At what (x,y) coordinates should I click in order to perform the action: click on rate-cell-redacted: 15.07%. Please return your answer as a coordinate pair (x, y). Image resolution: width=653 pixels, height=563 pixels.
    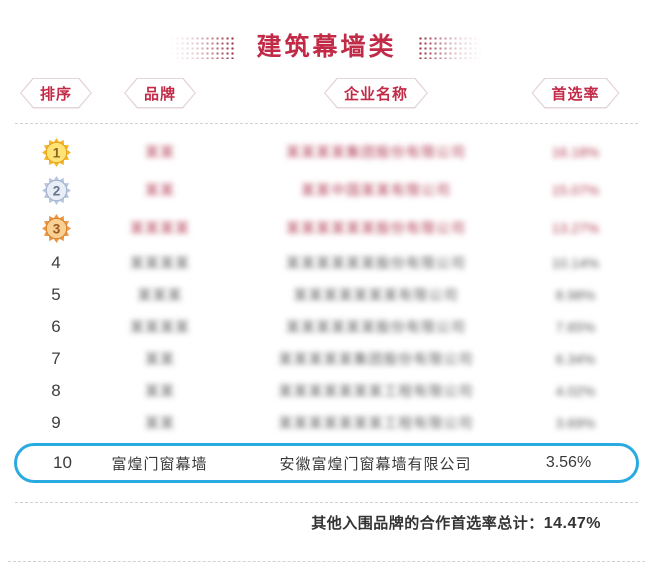
    Looking at the image, I should click on (575, 190).